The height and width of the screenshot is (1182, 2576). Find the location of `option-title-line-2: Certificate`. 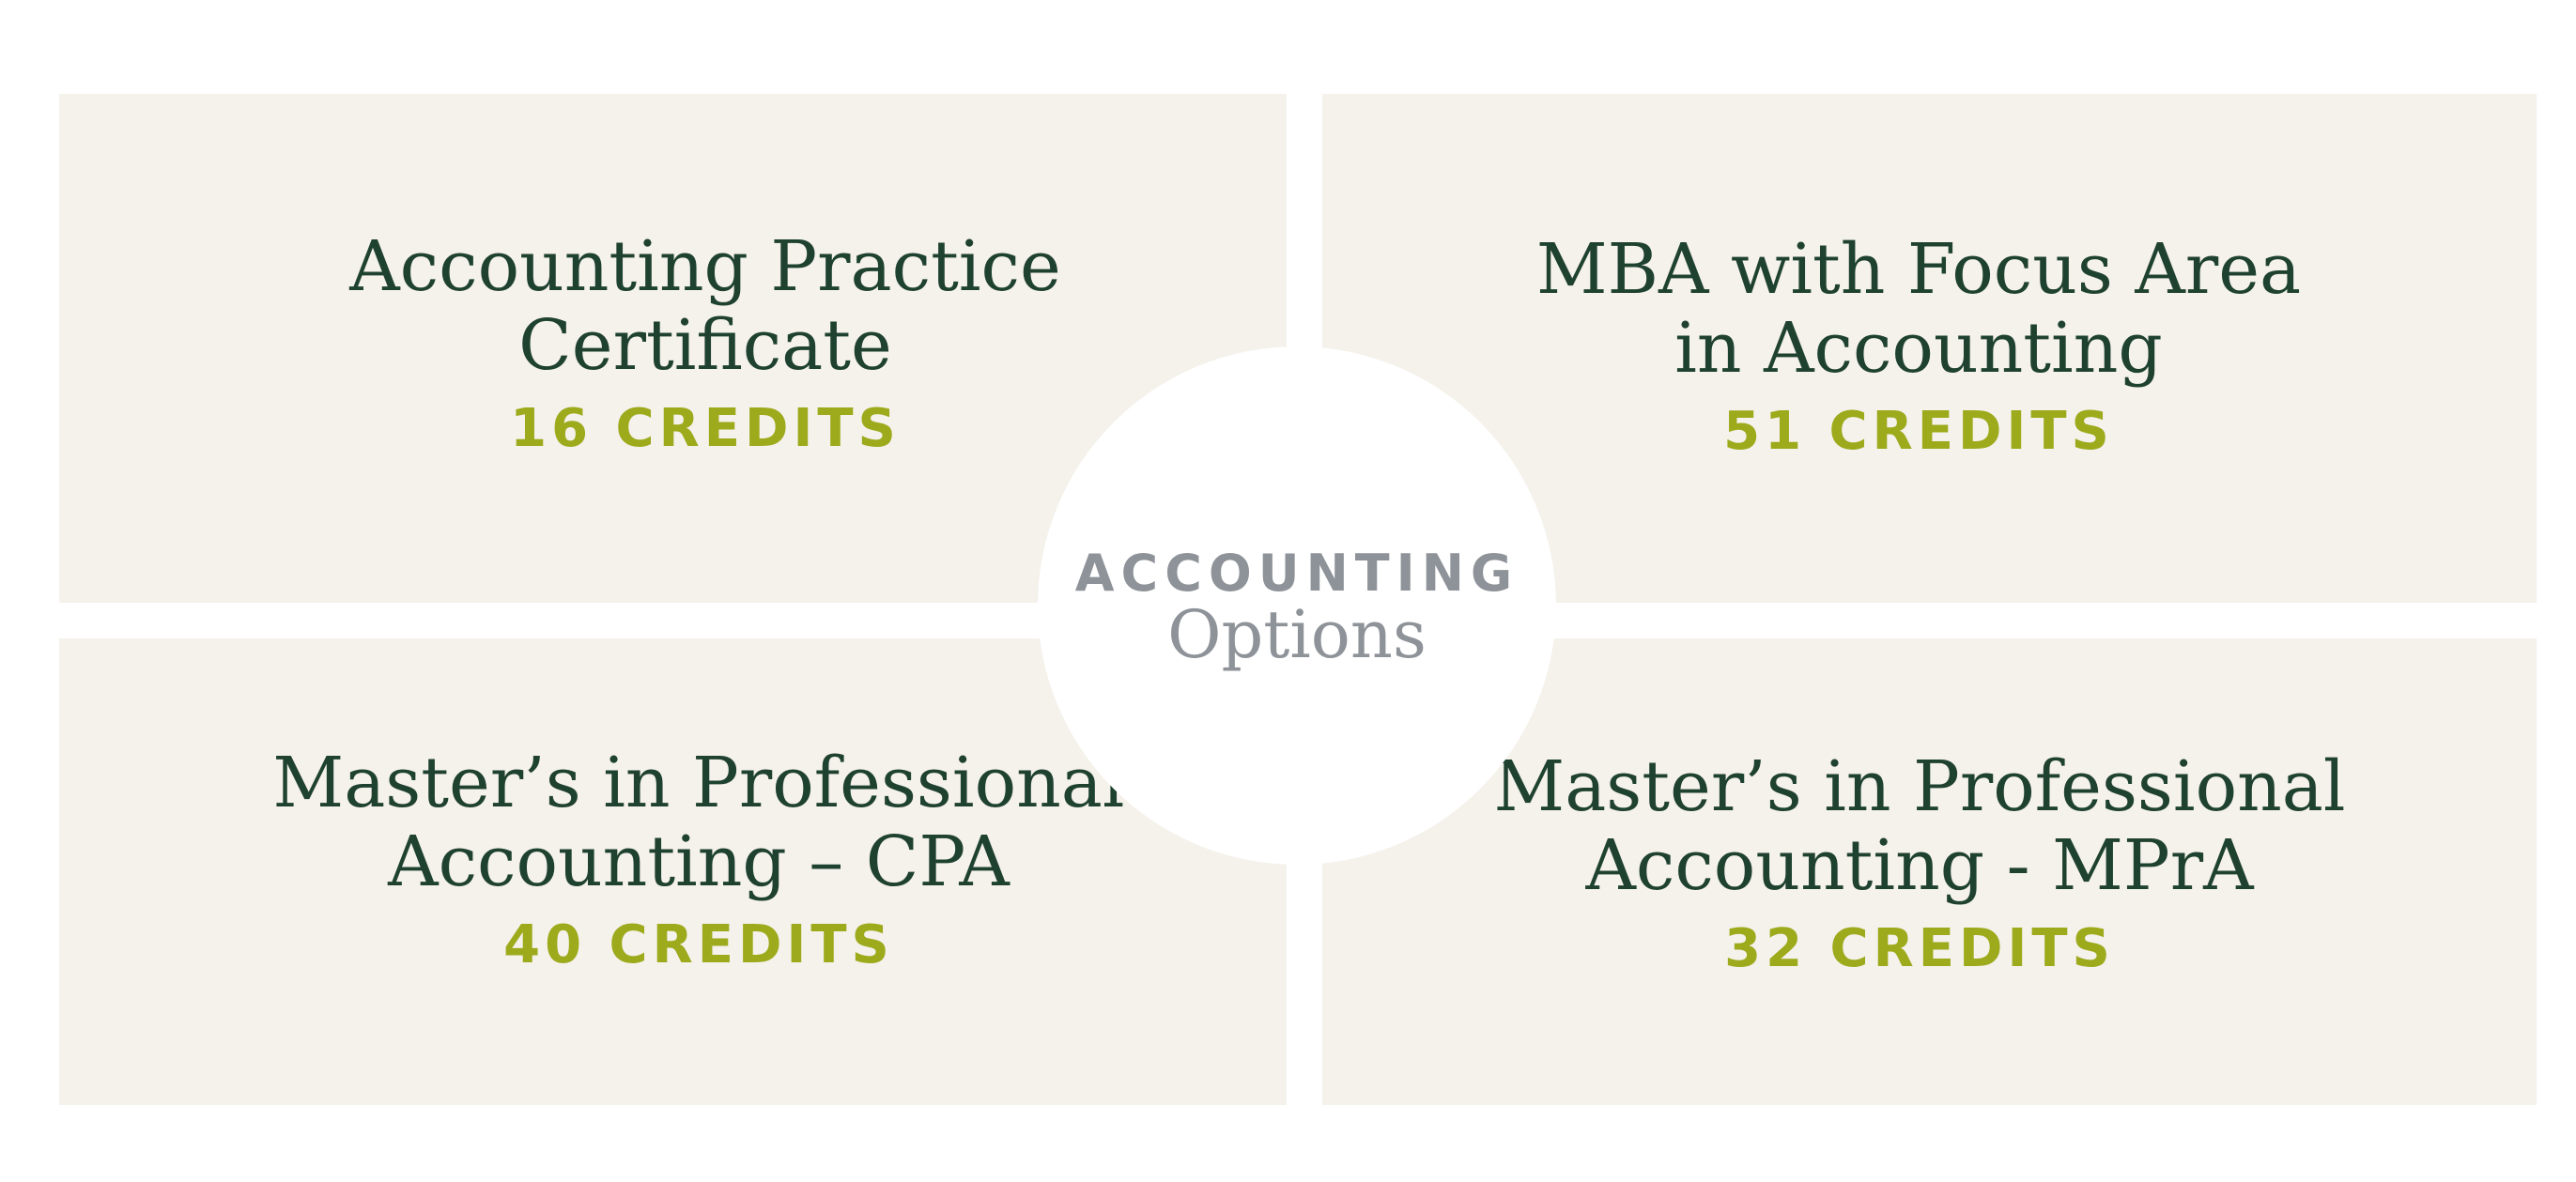

option-title-line-2: Certificate is located at coordinates (705, 345).